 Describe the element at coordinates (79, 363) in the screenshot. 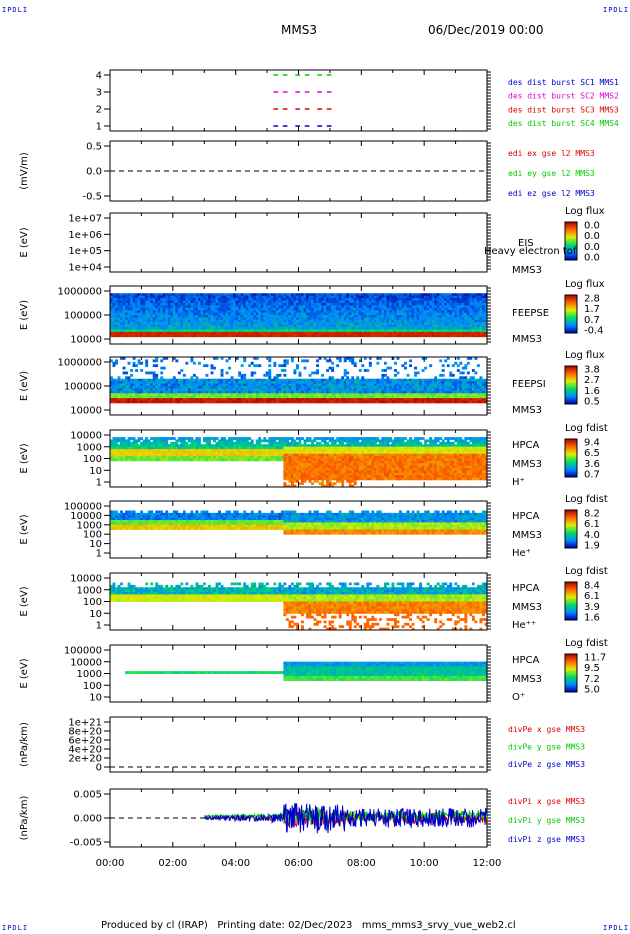

I see `y-tick-label: 1000000` at that location.